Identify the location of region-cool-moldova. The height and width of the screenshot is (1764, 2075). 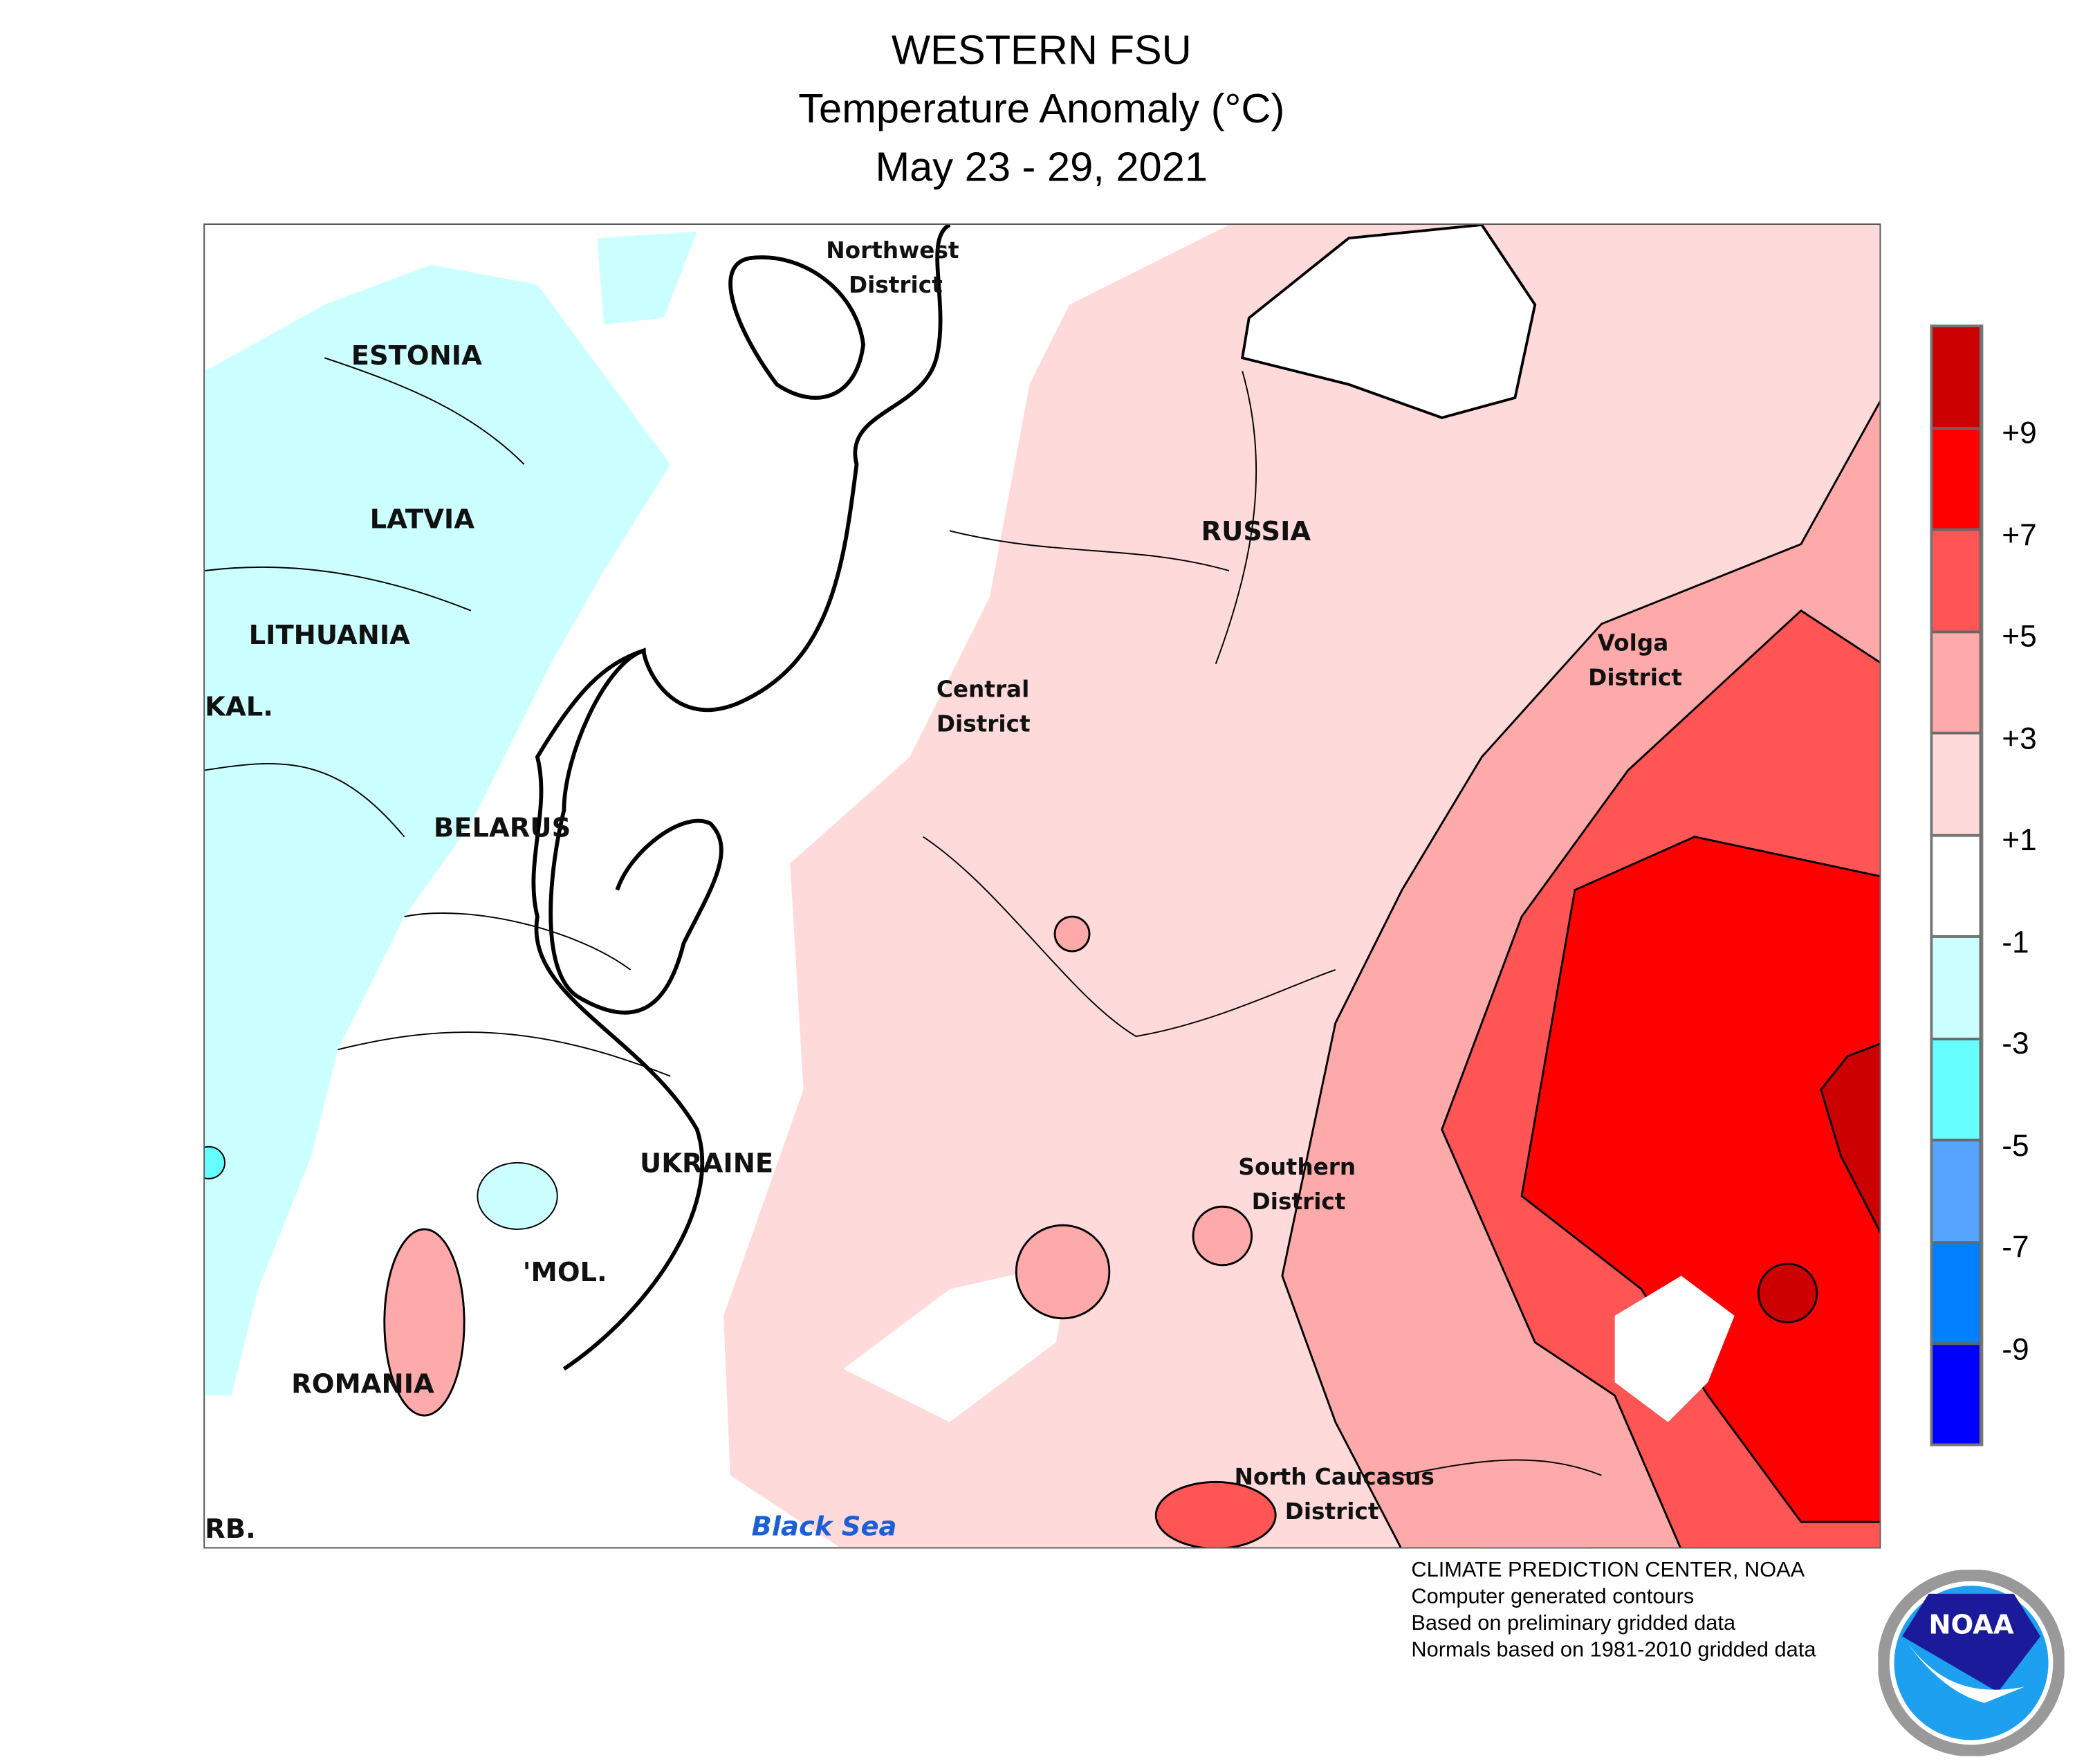
(517, 1195).